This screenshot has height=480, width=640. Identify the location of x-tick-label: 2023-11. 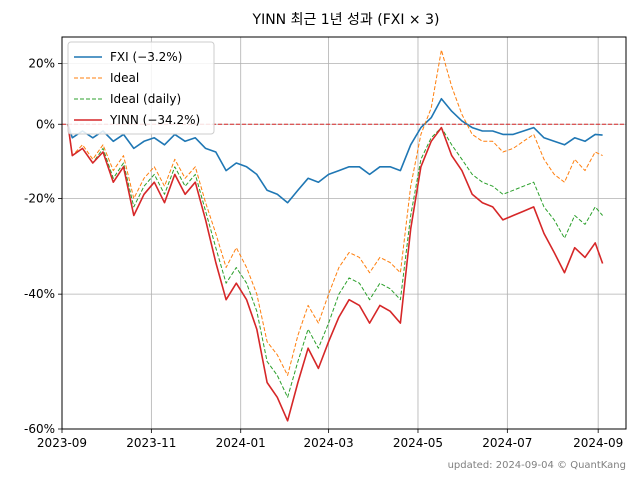
(151, 443).